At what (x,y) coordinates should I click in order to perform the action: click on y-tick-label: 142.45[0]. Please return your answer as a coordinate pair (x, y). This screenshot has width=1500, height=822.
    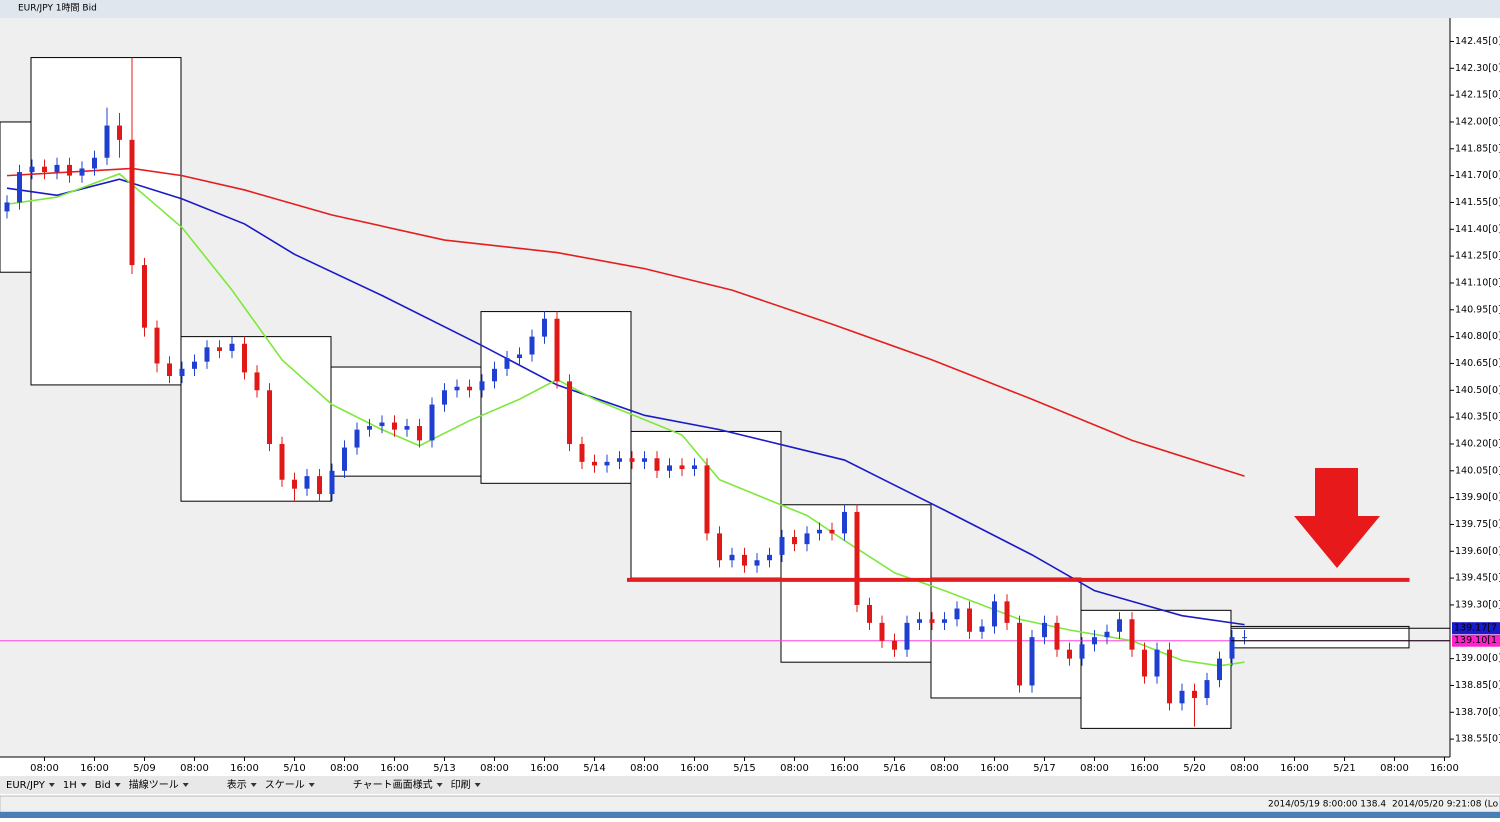
    Looking at the image, I should click on (1477, 41).